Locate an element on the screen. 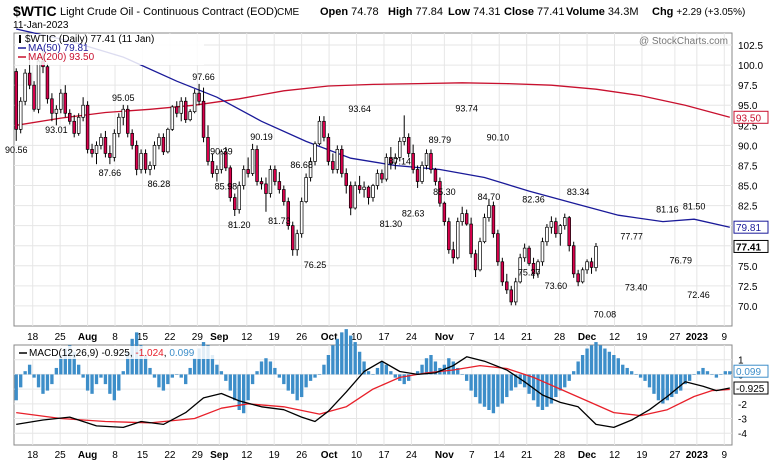 This screenshot has height=465, width=780. price-tick-label: 72.5 is located at coordinates (748, 287).